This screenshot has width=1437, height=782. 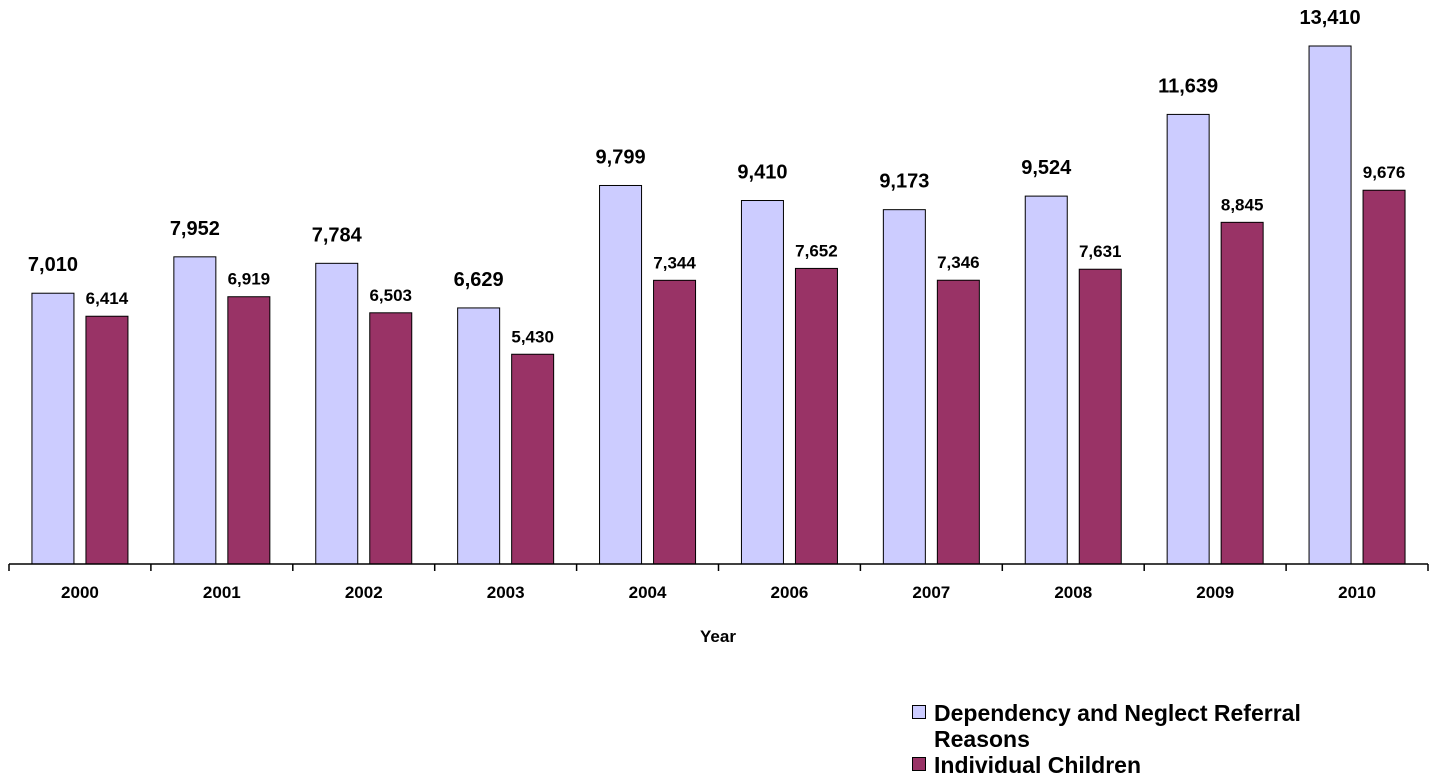 I want to click on value-label-2002-series-2: 6,503, so click(x=390, y=295).